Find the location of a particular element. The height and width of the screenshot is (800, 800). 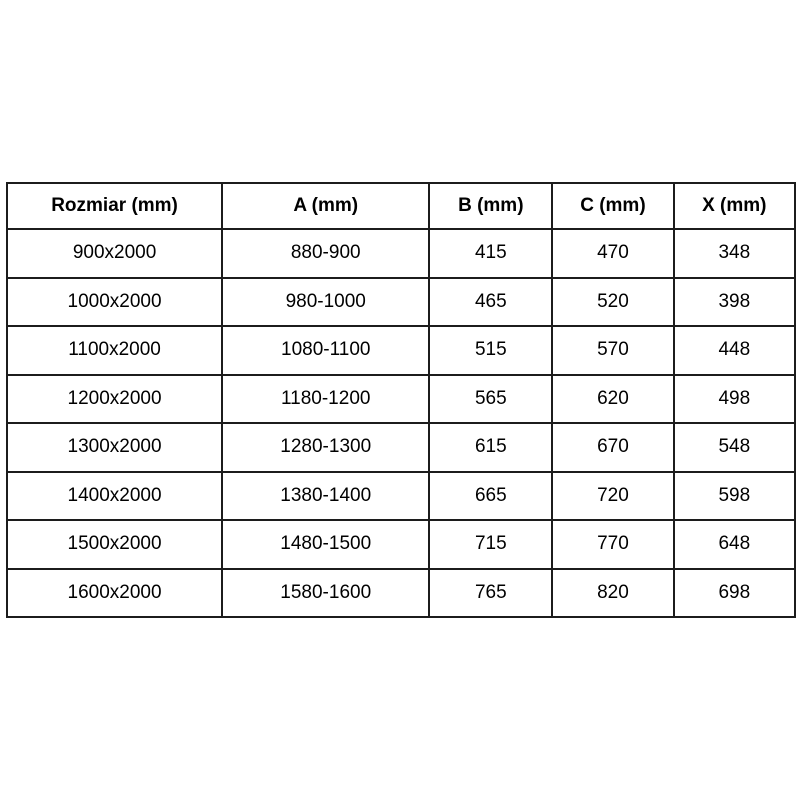

table-row: 1300x2000 1280-1300 615 670 548 is located at coordinates (401, 447).